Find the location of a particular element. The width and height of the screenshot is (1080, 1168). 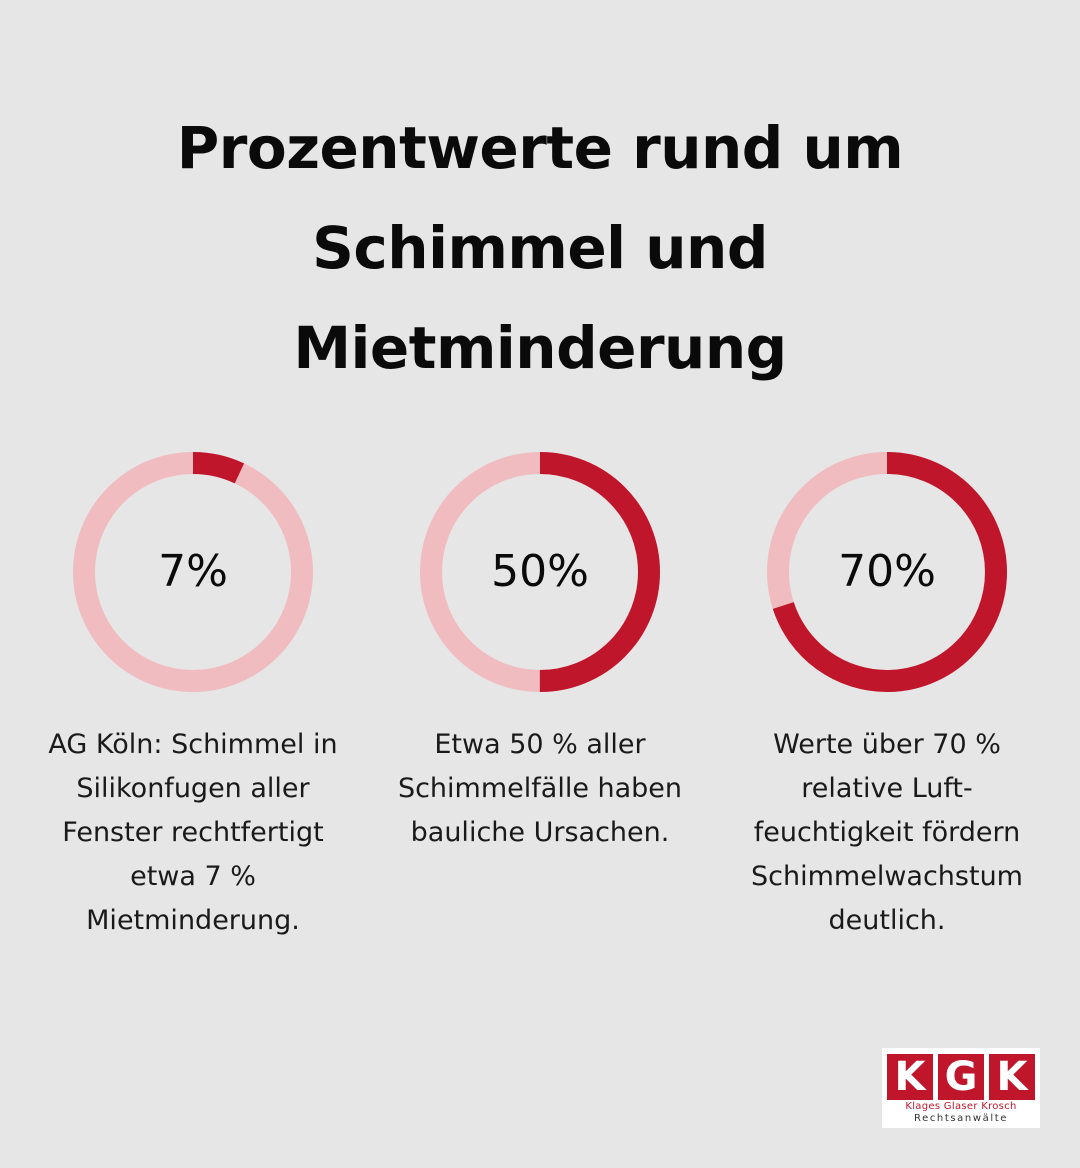

donut-value-label-2: 50% is located at coordinates (540, 571).